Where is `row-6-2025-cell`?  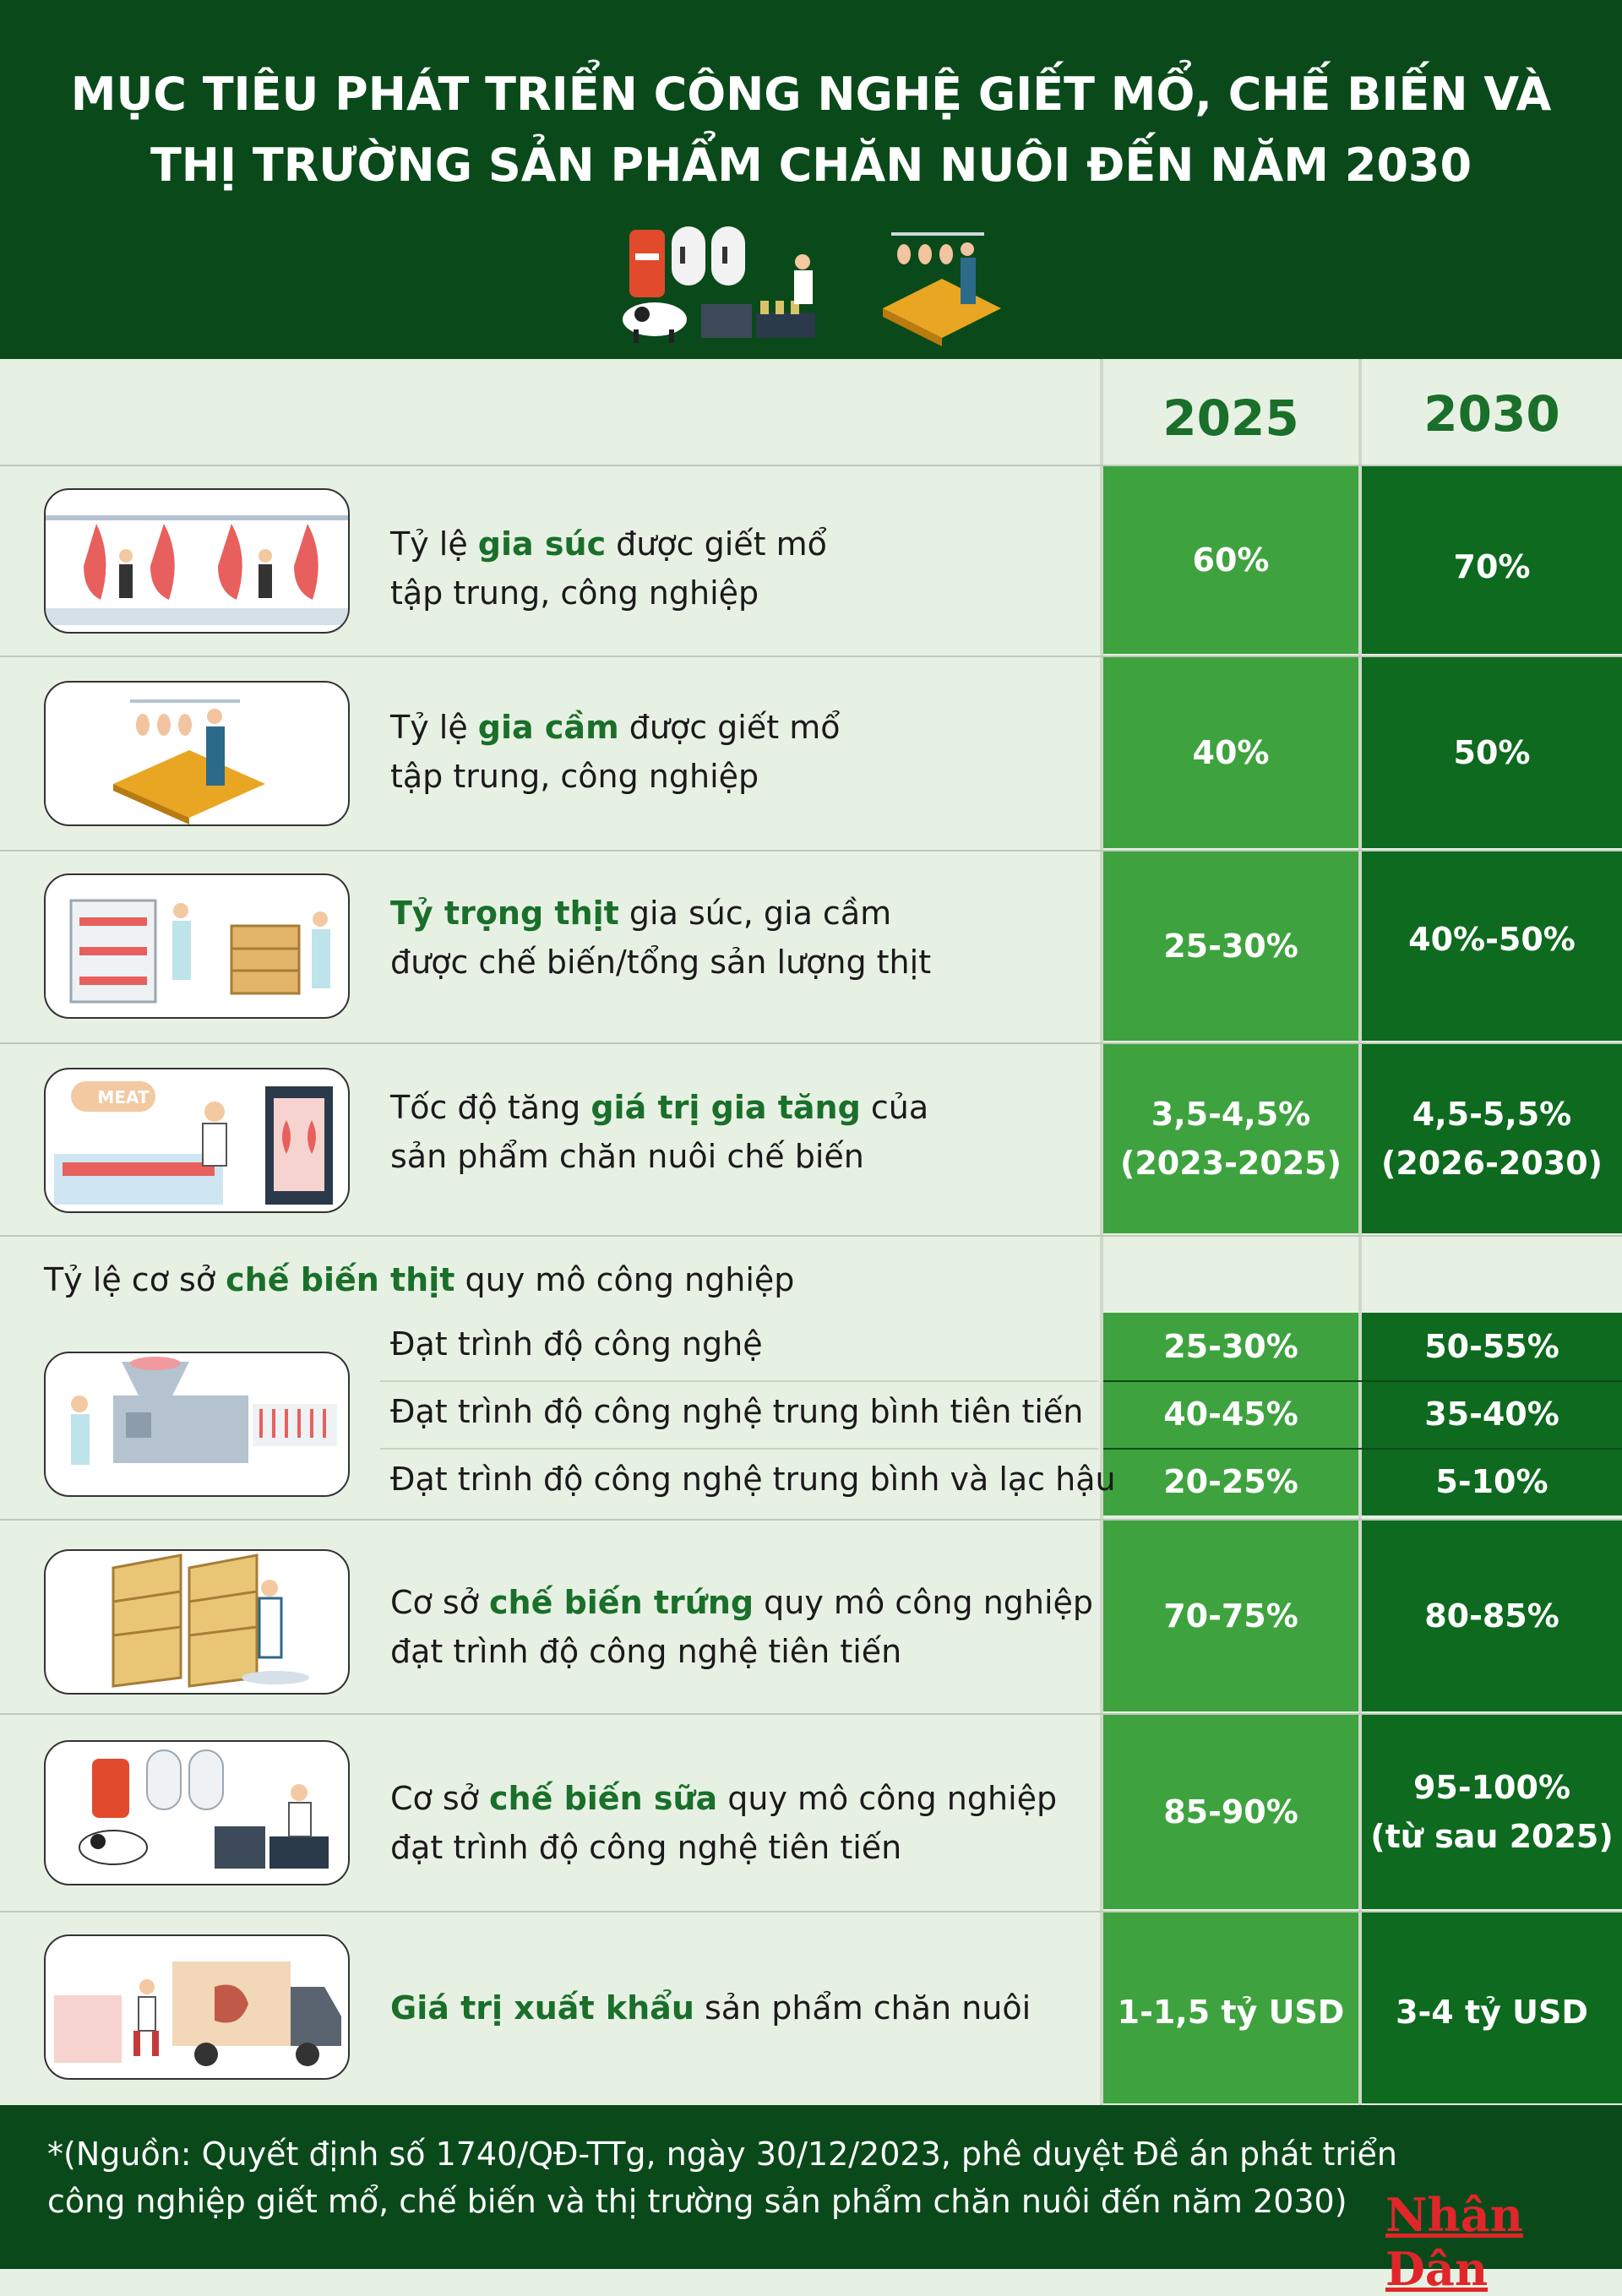
row-6-2025-cell is located at coordinates (1231, 1812).